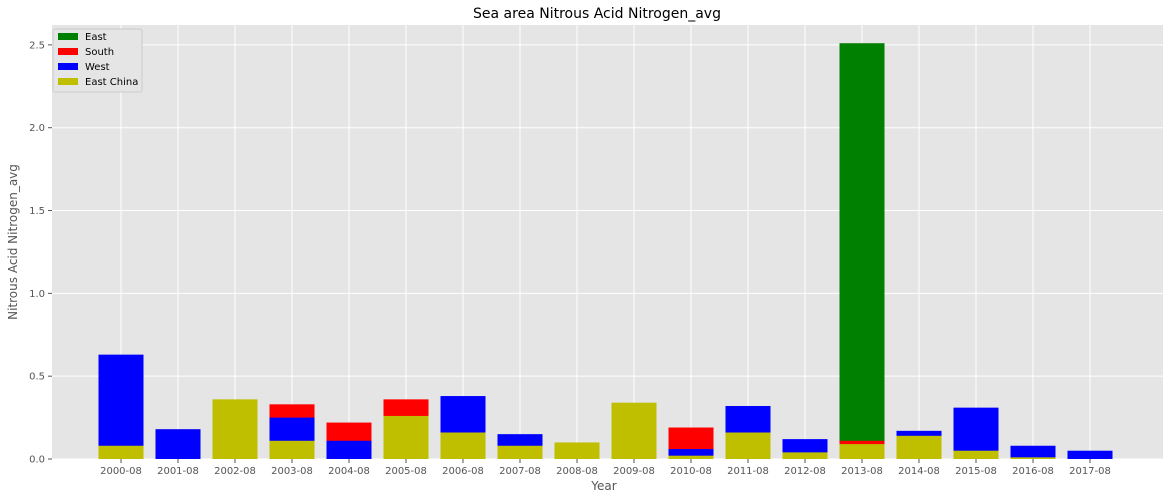 This screenshot has width=1173, height=500. Describe the element at coordinates (577, 471) in the screenshot. I see `x-tick-label: 2008-08` at that location.